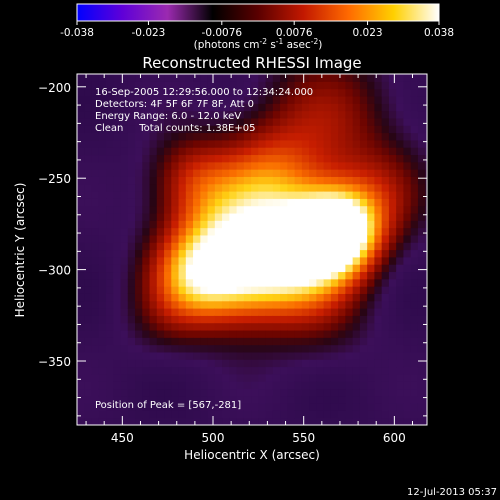 The width and height of the screenshot is (500, 500). Describe the element at coordinates (251, 63) in the screenshot. I see `chart-title: Reconstructed RHESSI Image` at that location.